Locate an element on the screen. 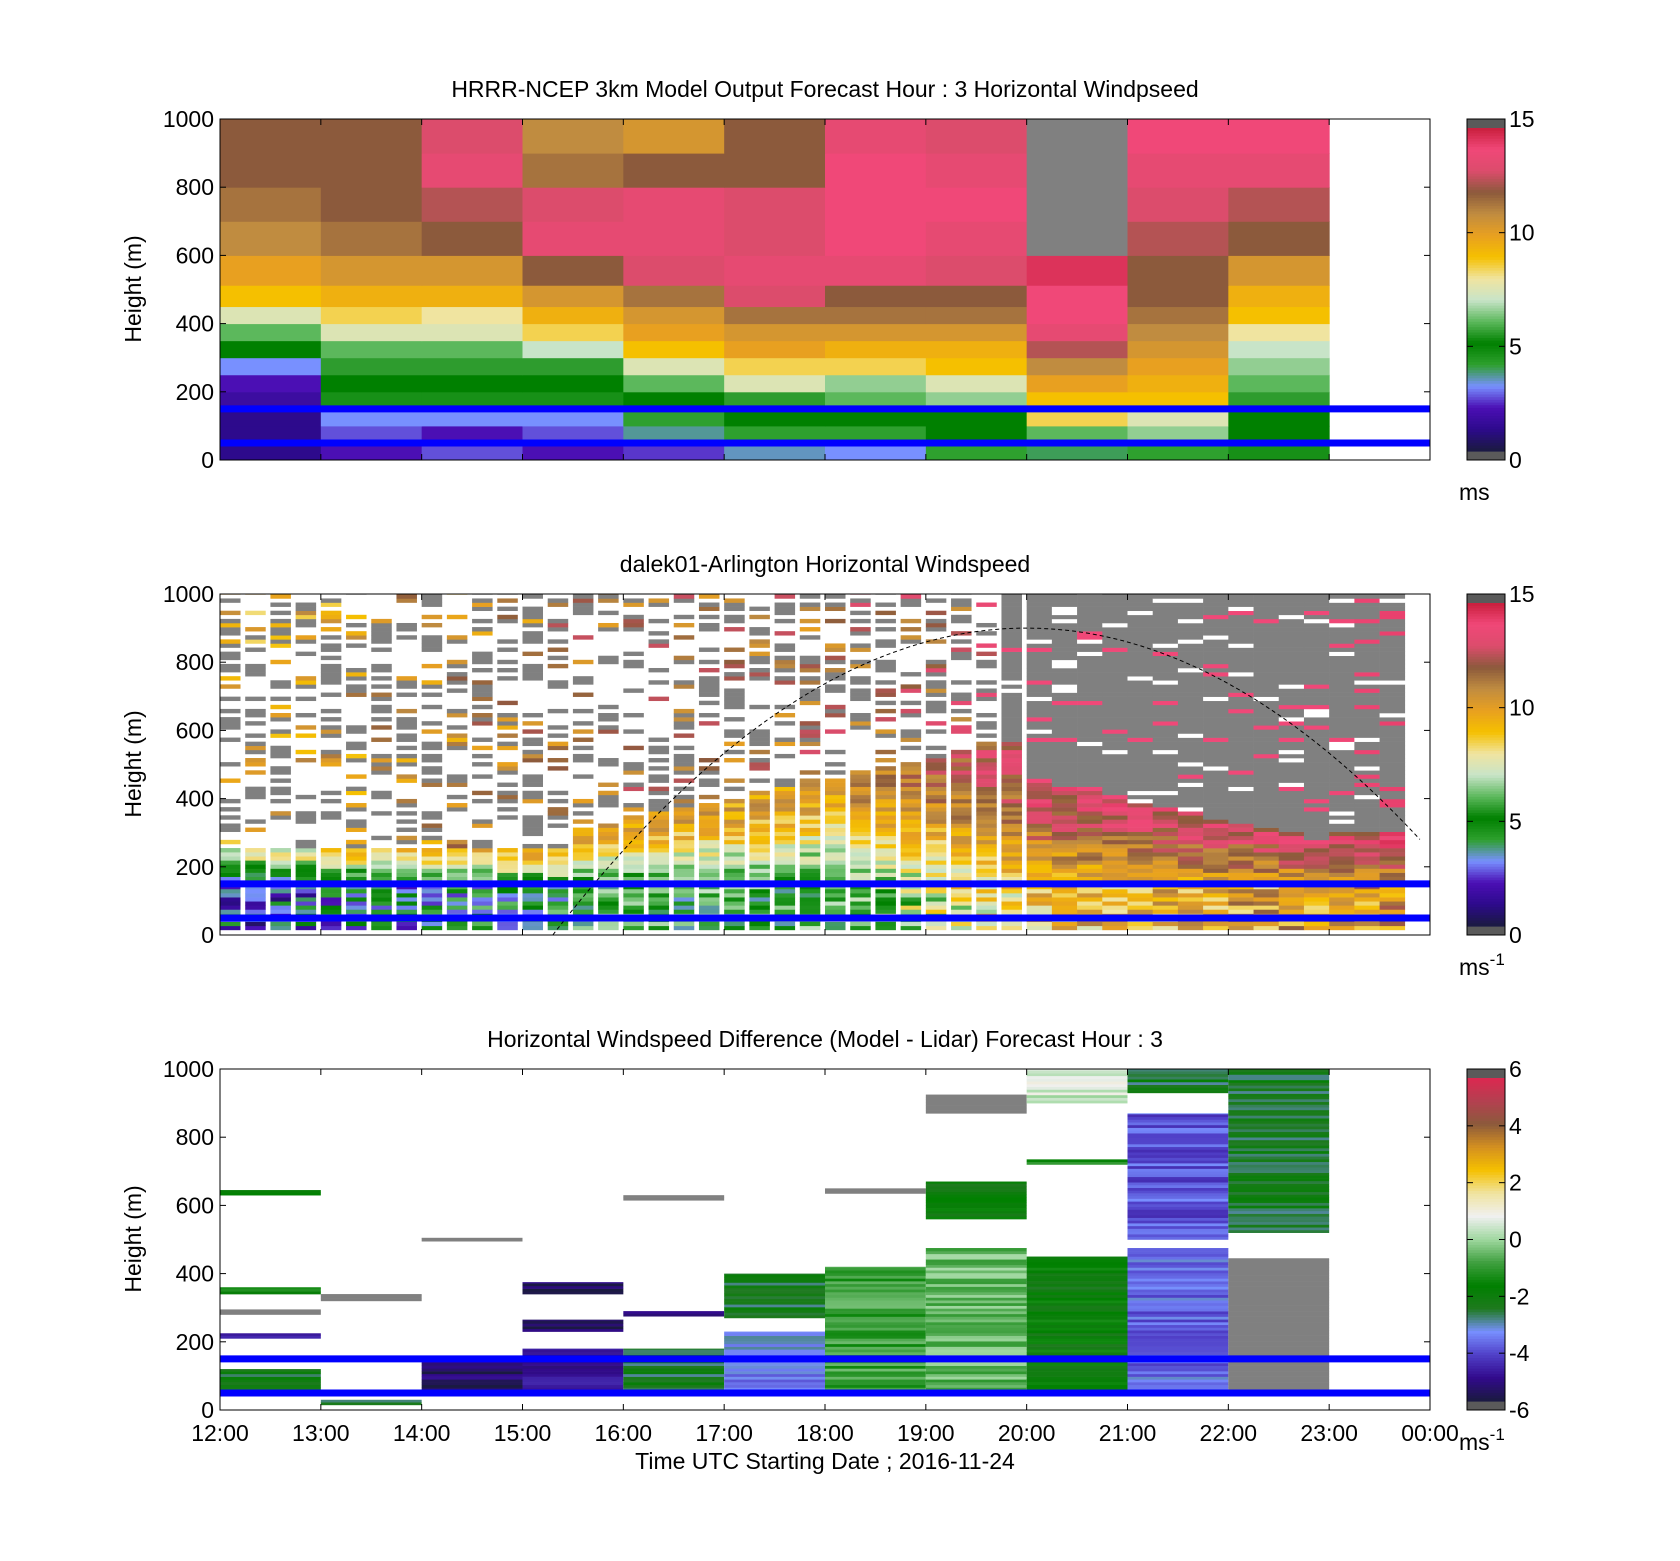 The width and height of the screenshot is (1680, 1561). model-colorbar-band is located at coordinates (1486, 267).